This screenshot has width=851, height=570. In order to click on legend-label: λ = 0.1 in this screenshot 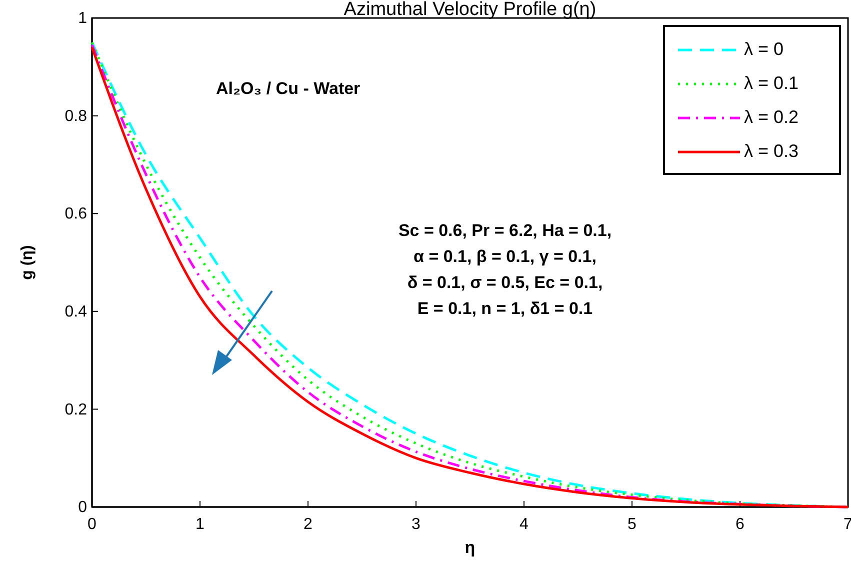, I will do `click(771, 82)`.